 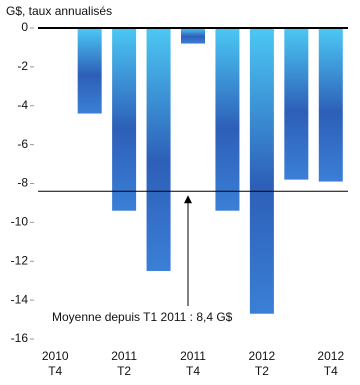 What do you see at coordinates (20, 299) in the screenshot?
I see `y-tick-label: -14` at bounding box center [20, 299].